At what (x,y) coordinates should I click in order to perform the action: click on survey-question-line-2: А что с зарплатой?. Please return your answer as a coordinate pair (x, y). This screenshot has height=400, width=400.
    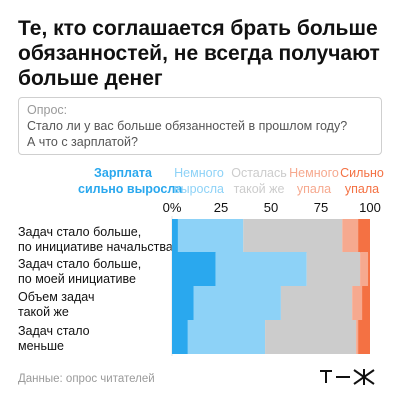
    Looking at the image, I should click on (82, 142).